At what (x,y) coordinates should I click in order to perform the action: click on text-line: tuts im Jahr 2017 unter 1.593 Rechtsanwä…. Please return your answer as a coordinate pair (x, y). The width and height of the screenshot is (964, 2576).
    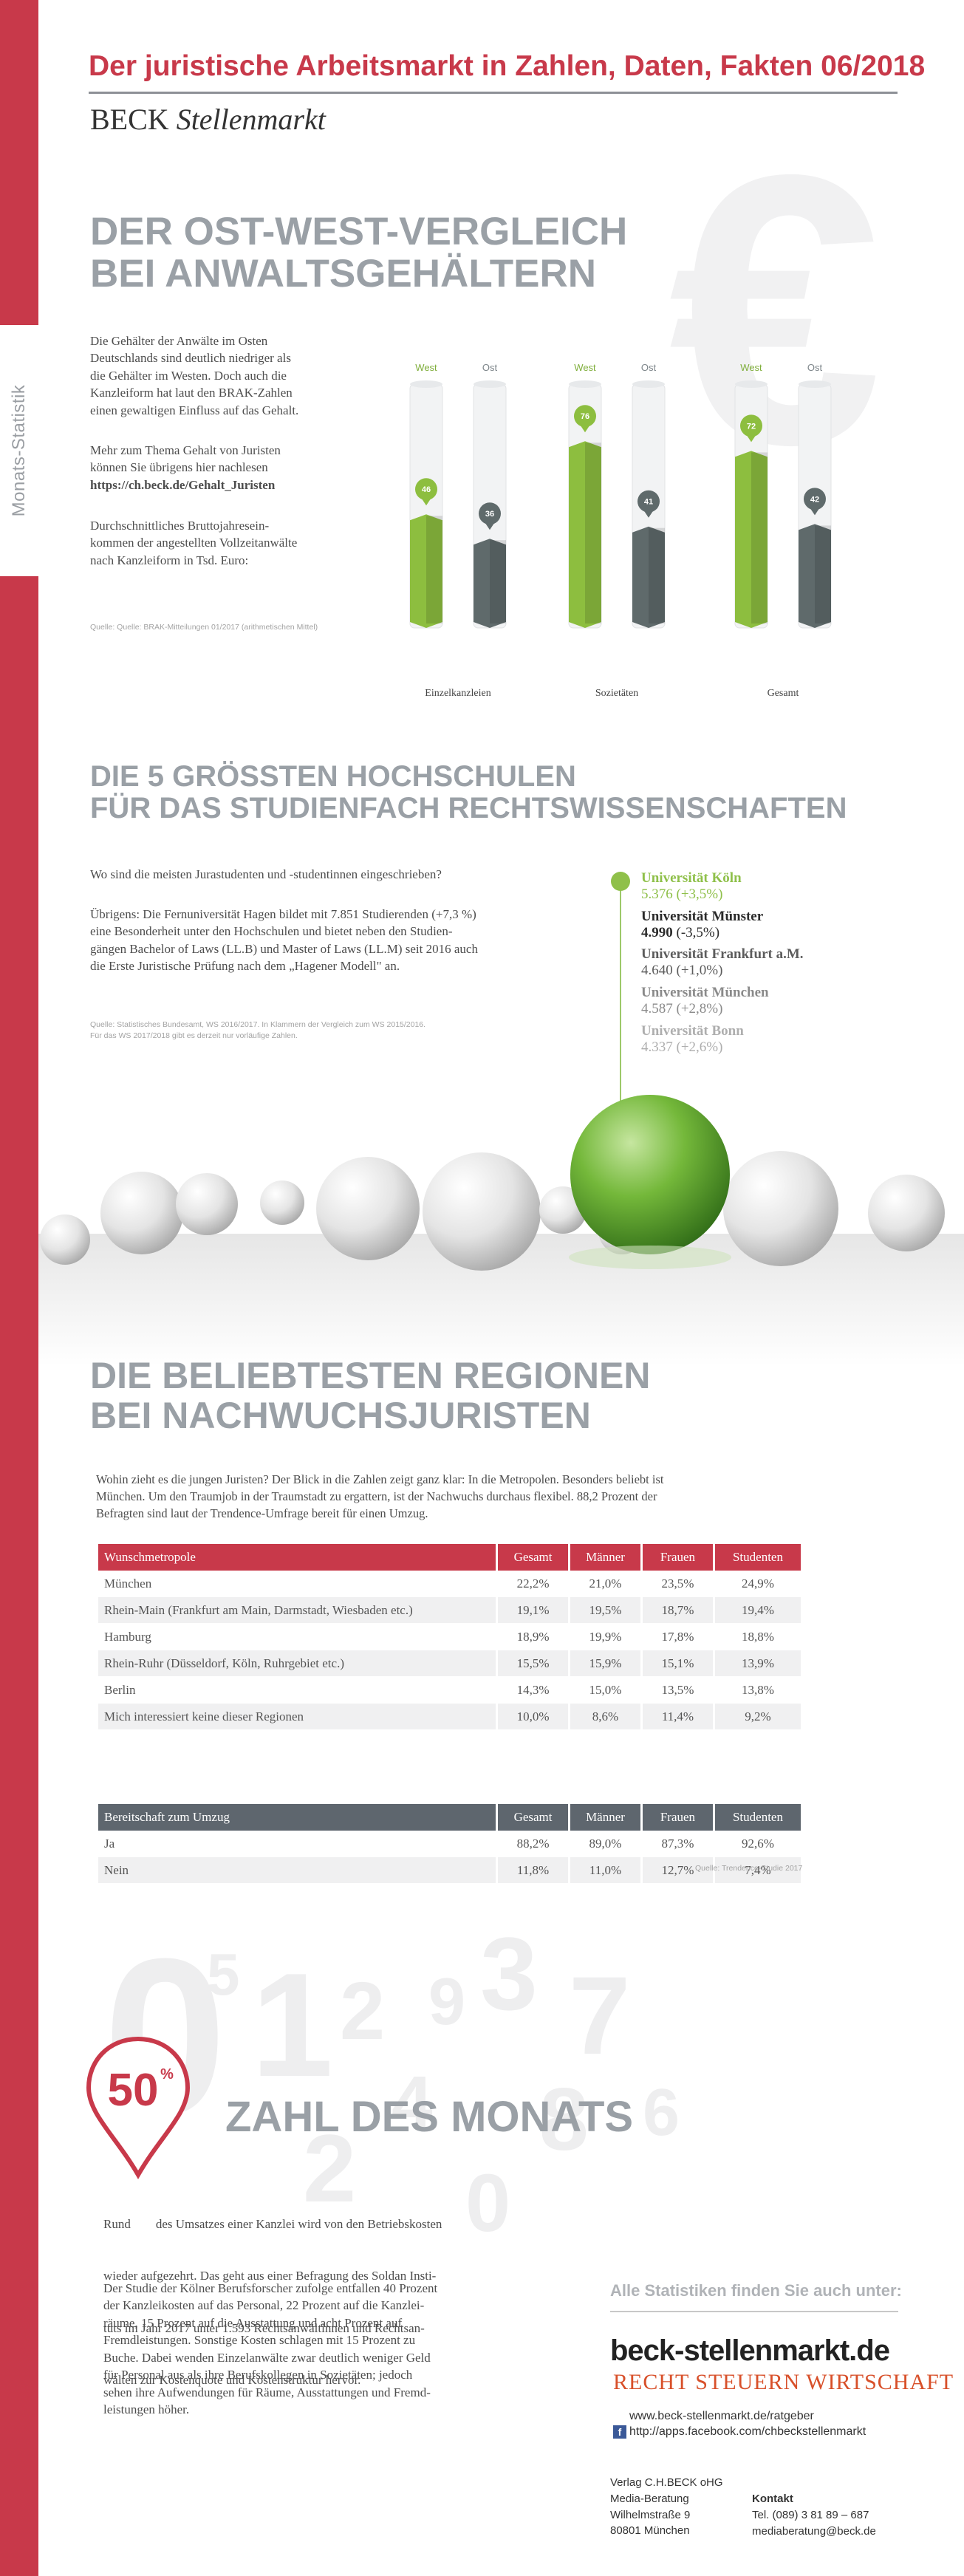
    Looking at the image, I should click on (264, 2327).